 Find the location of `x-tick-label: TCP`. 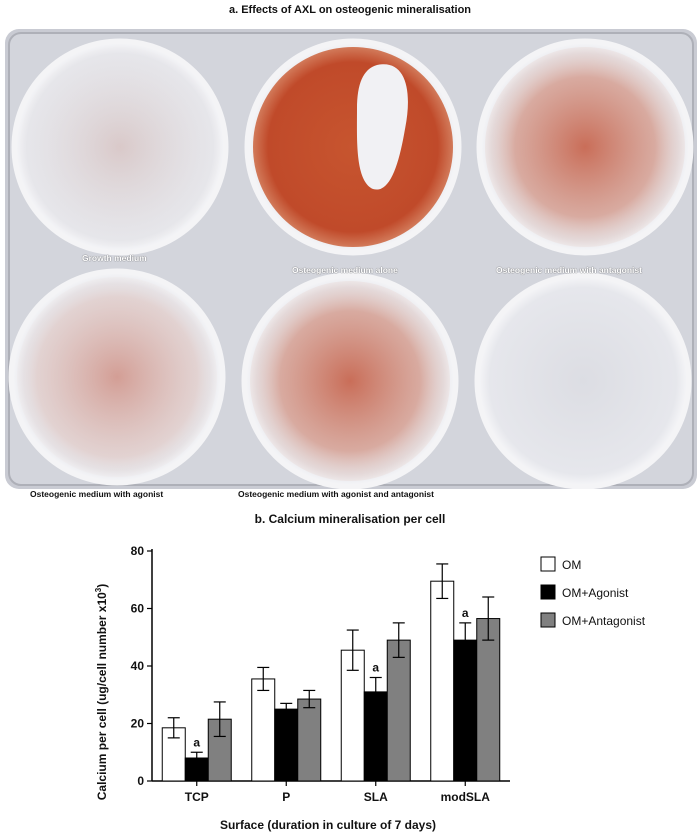

x-tick-label: TCP is located at coordinates (197, 797).